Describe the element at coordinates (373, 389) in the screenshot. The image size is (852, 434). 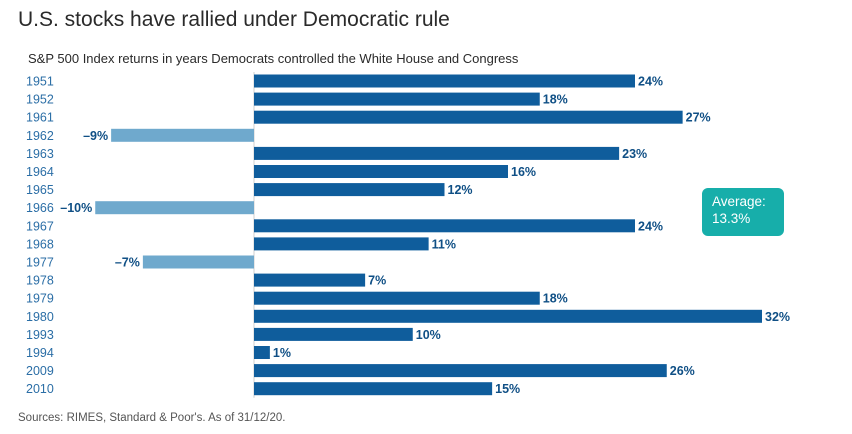
I see `bar-2010` at that location.